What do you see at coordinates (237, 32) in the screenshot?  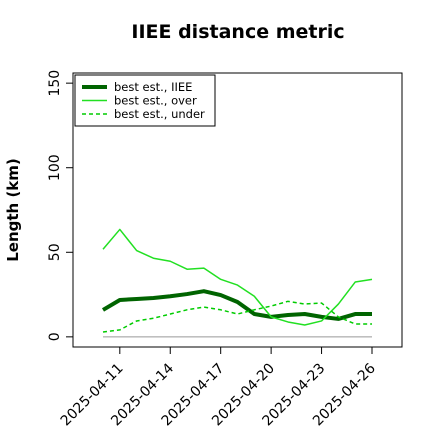 I see `chart-title: IIEE distance metric` at bounding box center [237, 32].